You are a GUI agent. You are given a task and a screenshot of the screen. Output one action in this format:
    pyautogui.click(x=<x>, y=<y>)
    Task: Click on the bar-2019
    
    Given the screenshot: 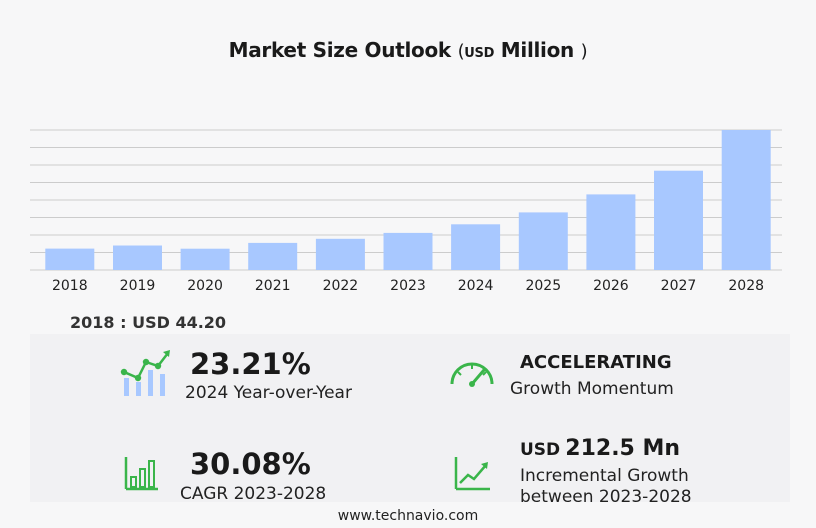 What is the action you would take?
    pyautogui.click(x=137, y=257)
    